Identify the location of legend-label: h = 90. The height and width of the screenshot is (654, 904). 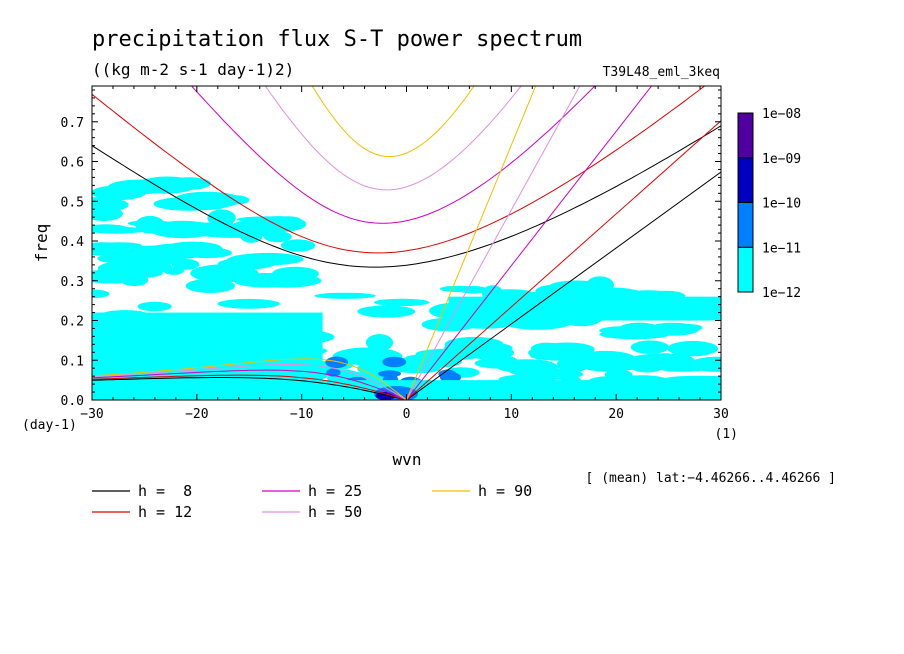
(505, 491).